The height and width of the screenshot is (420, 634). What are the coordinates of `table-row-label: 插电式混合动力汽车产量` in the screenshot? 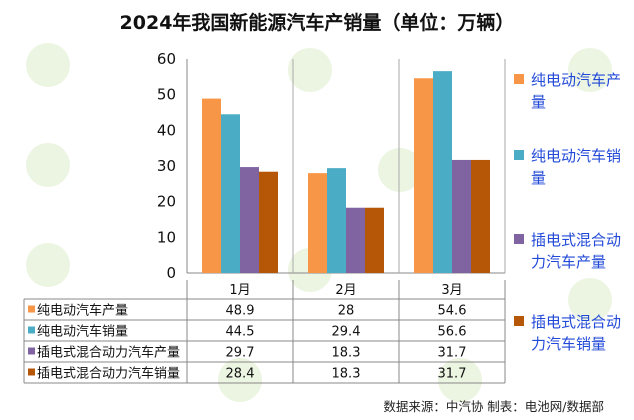 It's located at (108, 353).